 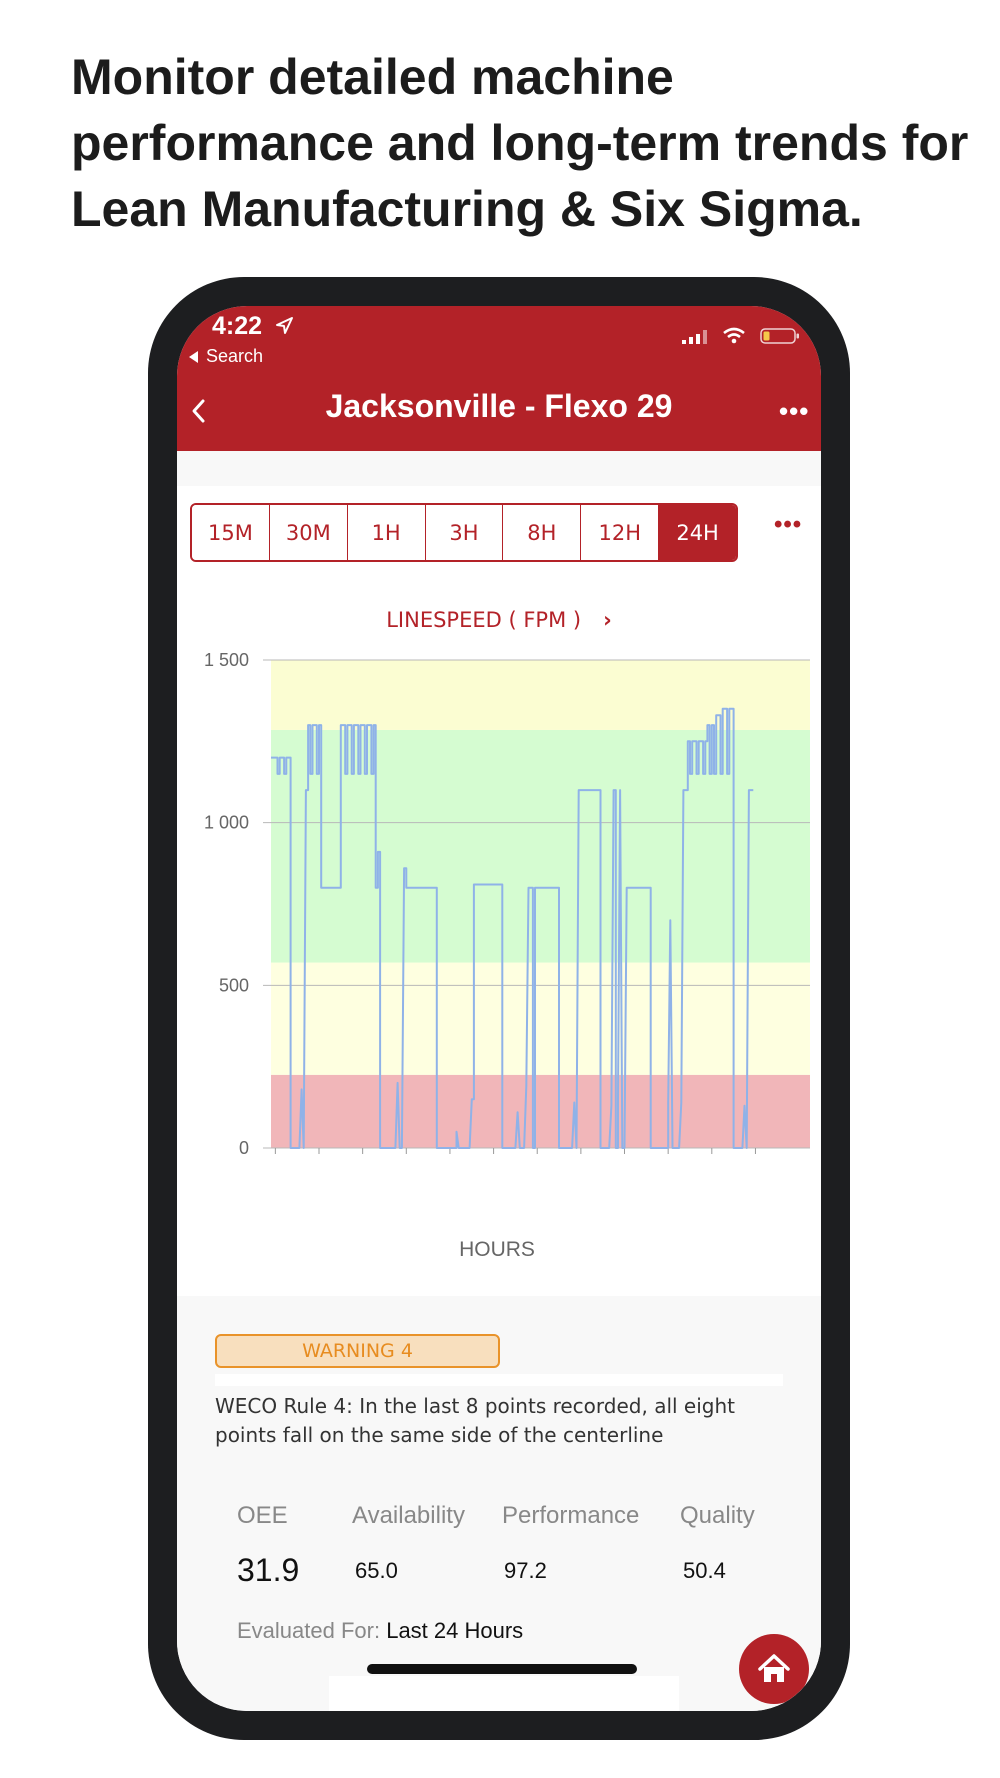 What do you see at coordinates (788, 524) in the screenshot?
I see `range-more-icon: •••` at bounding box center [788, 524].